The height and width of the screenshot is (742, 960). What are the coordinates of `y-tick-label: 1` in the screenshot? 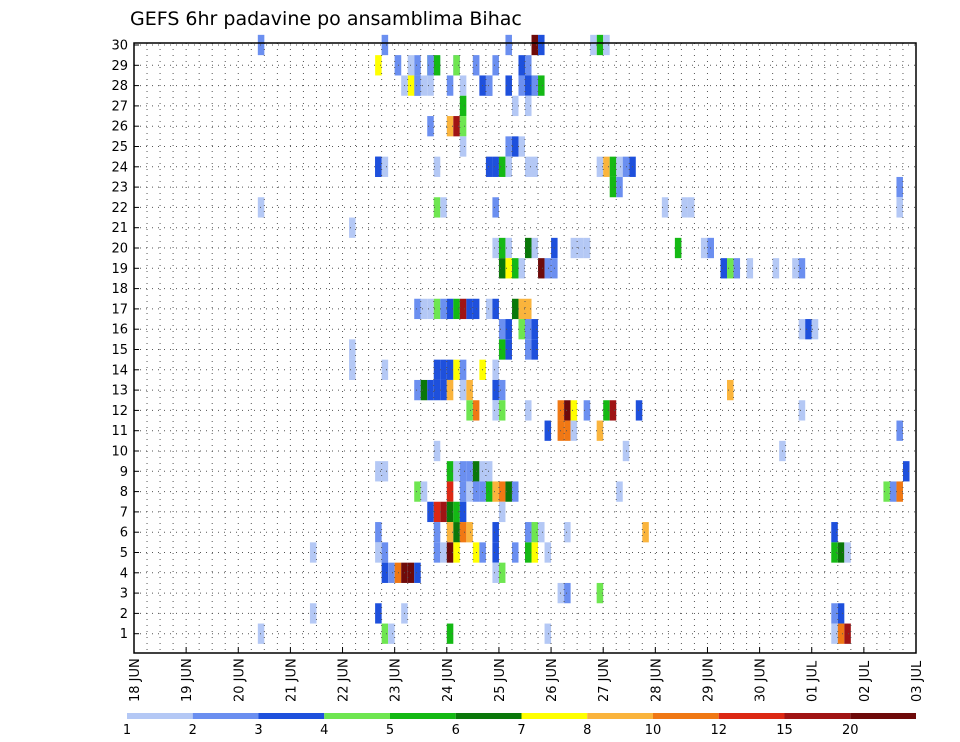 It's located at (124, 634).